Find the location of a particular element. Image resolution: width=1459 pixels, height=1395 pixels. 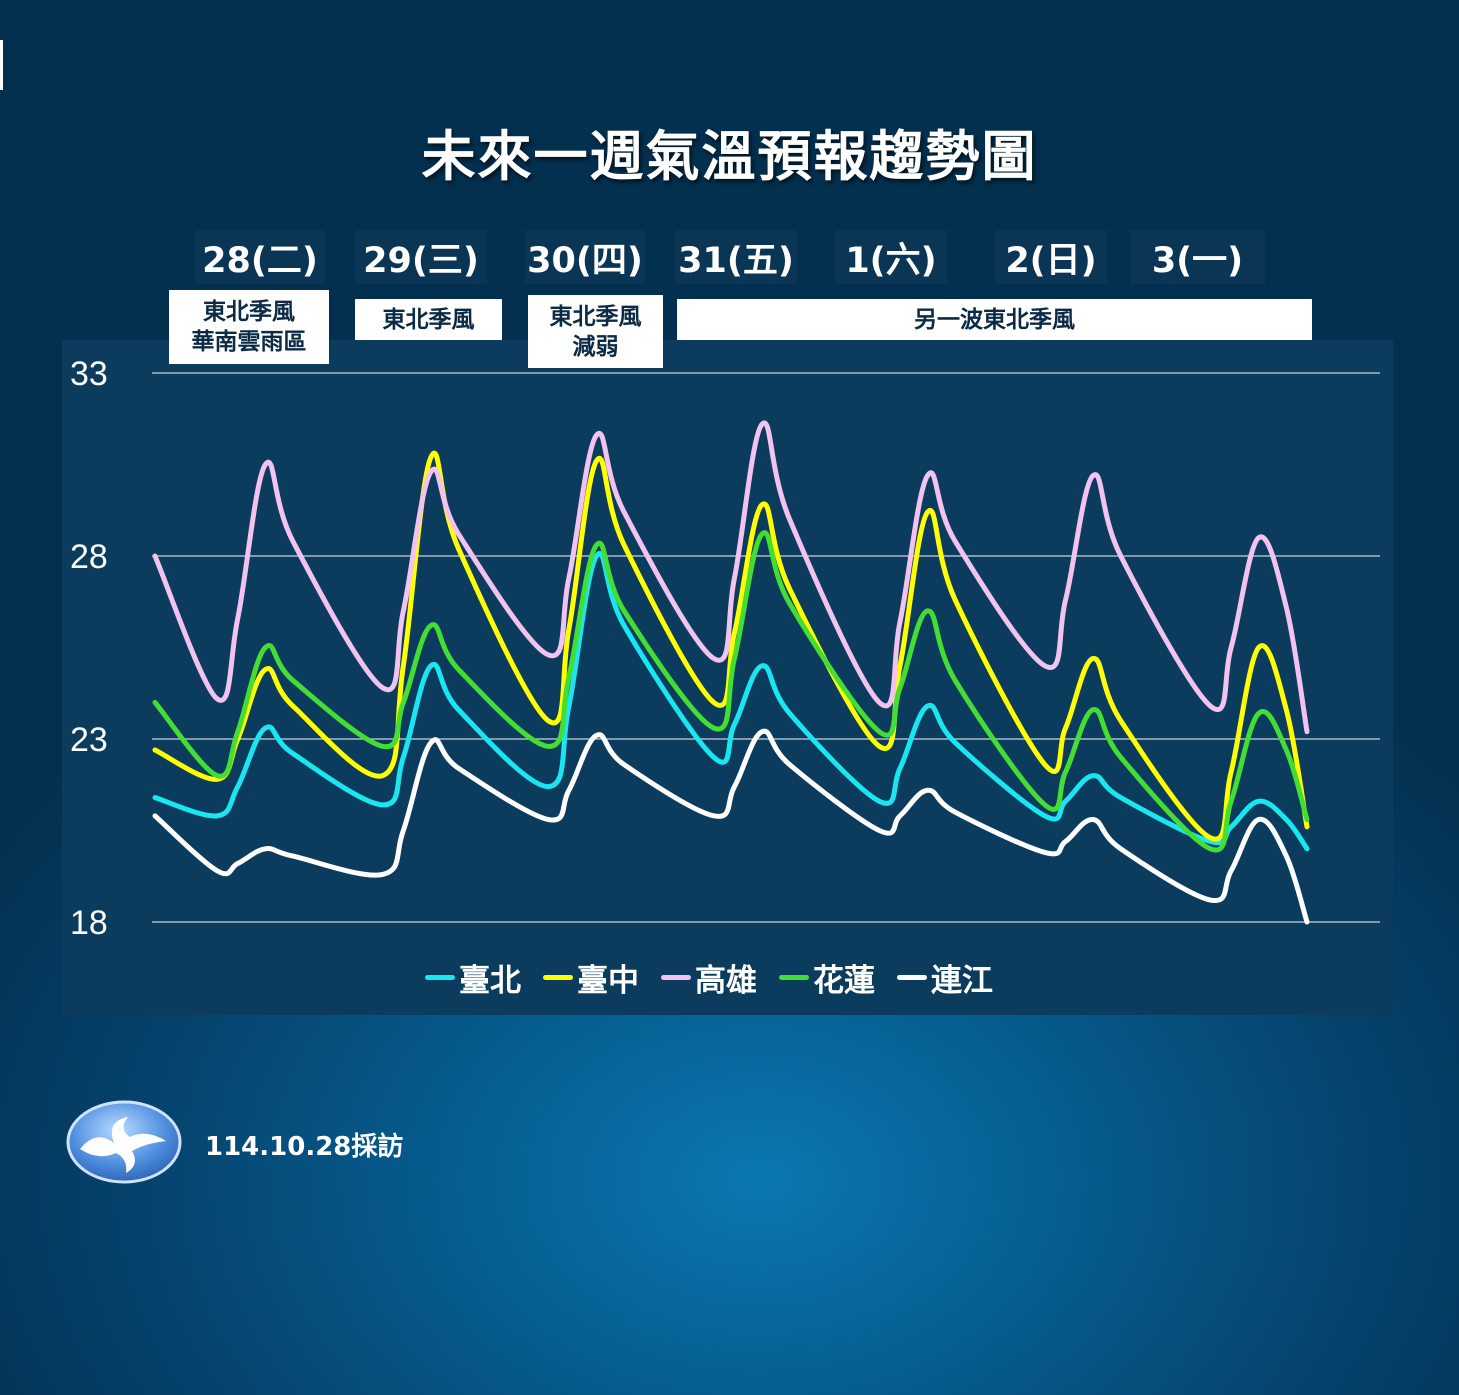

y-tick-label: 18 is located at coordinates (89, 923).